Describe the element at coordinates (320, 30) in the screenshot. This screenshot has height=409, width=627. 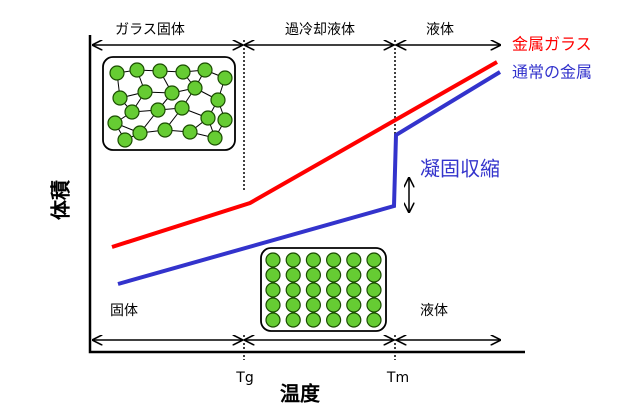
I see `phase-label: 過冷却液体` at that location.